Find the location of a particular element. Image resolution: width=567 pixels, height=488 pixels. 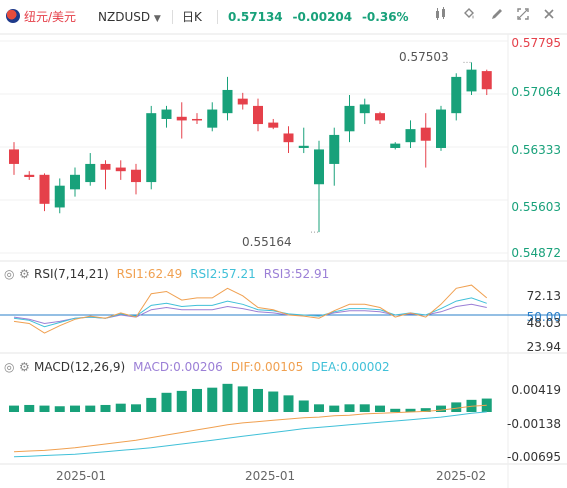

chevron-down-icon: ▼ is located at coordinates (157, 19).